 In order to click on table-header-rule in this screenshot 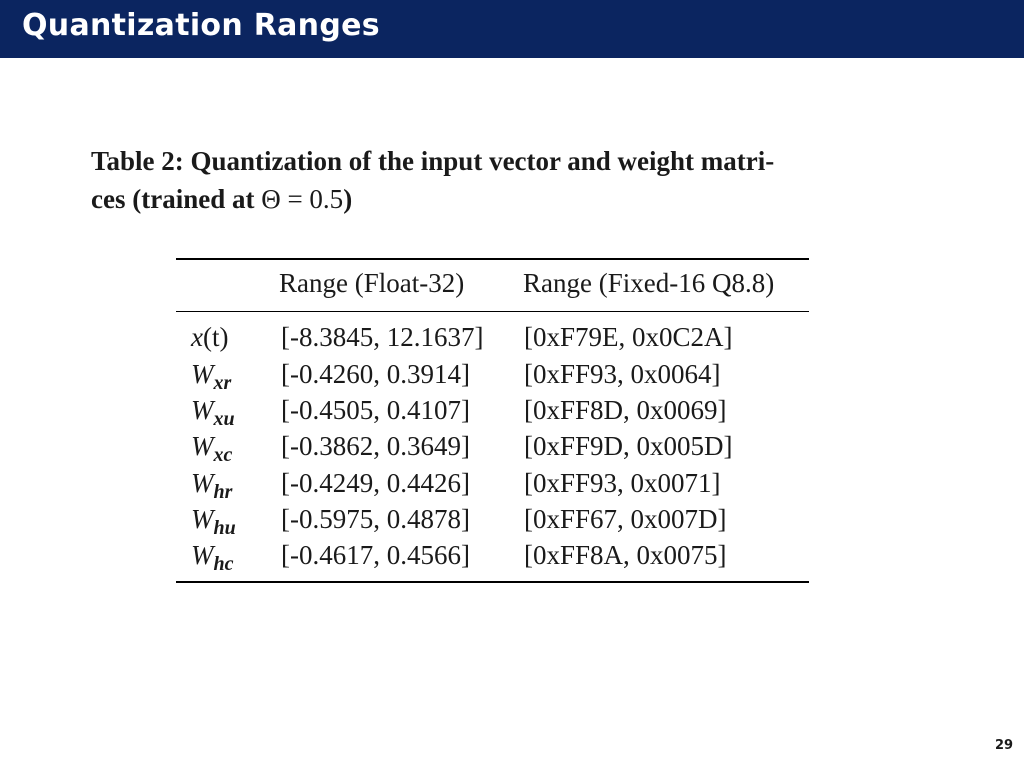, I will do `click(492, 311)`.